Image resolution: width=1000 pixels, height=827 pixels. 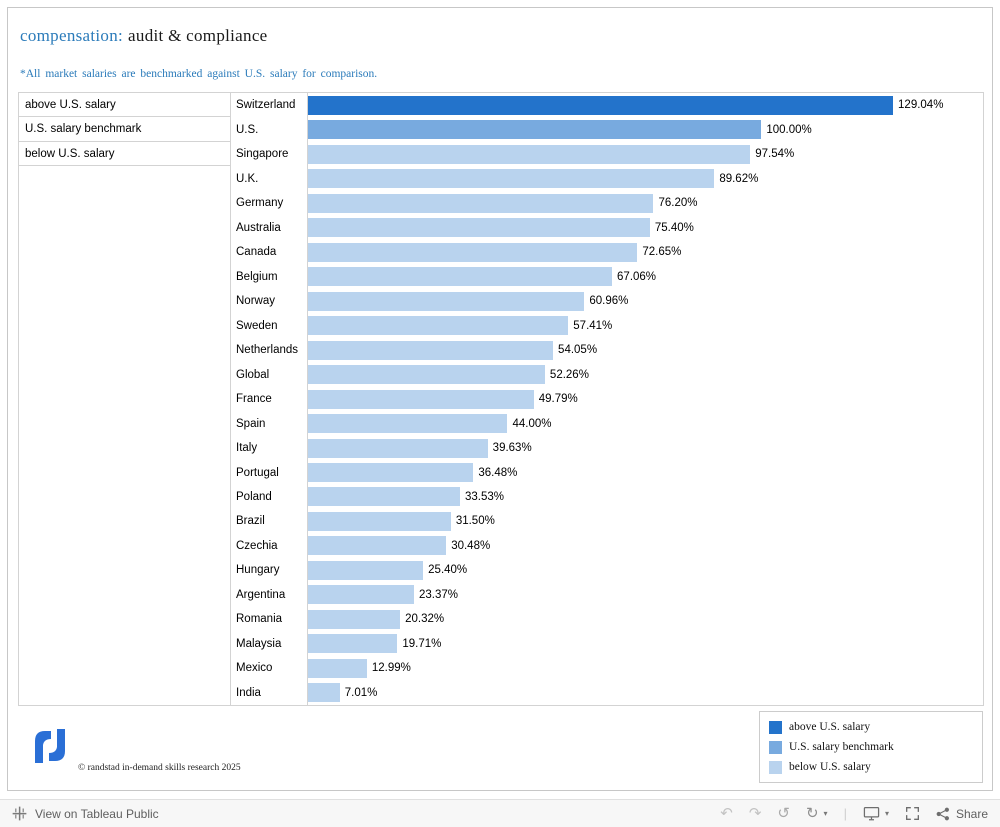 I want to click on legend-item: above U.S. salary, so click(x=871, y=727).